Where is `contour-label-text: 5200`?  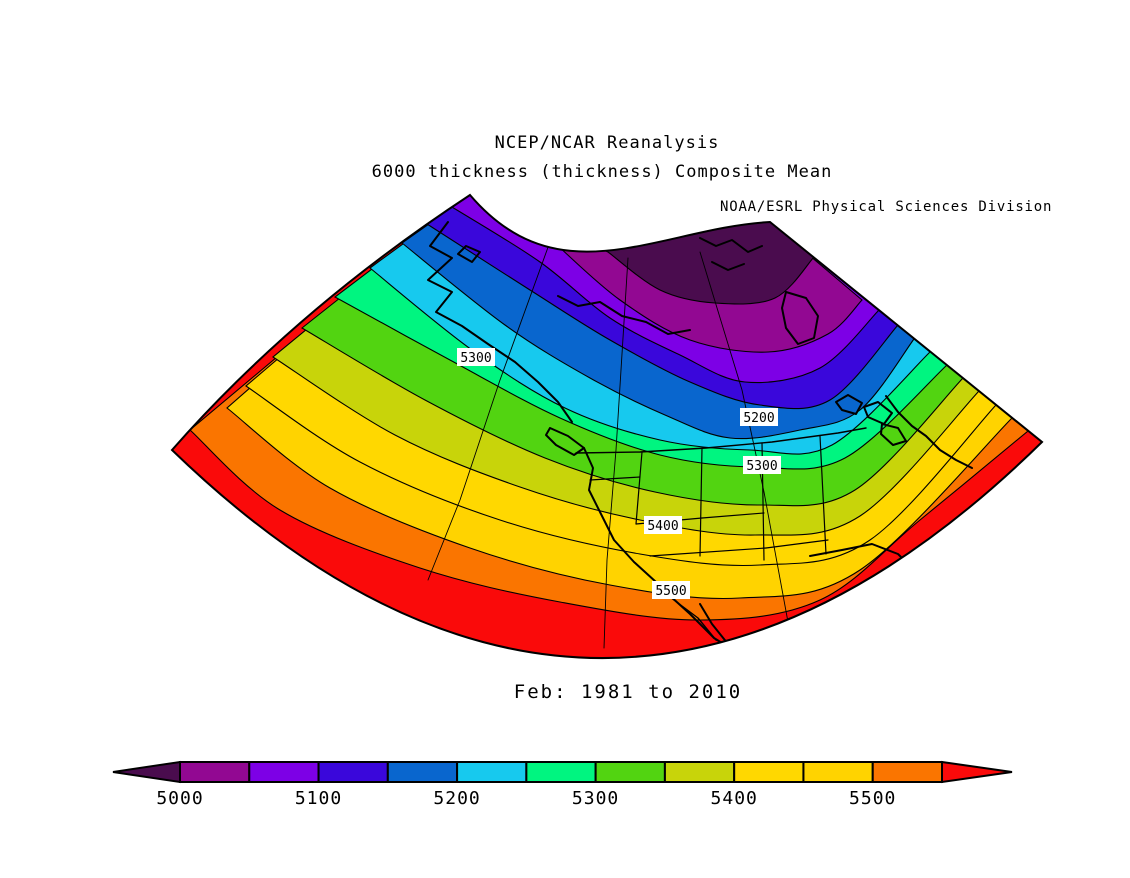
contour-label-text: 5200 is located at coordinates (758, 418).